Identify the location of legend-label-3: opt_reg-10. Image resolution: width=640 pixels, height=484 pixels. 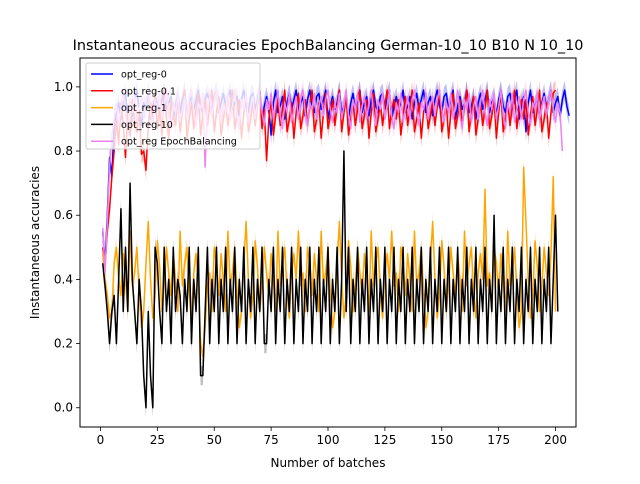
(147, 125).